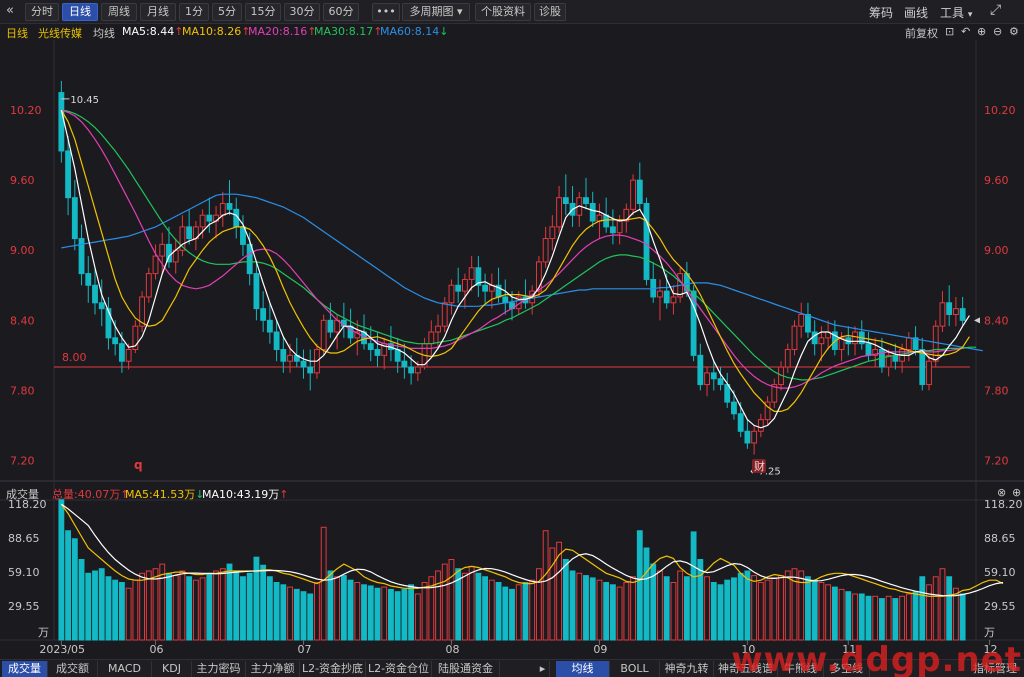  Describe the element at coordinates (881, 13) in the screenshot. I see `chips-button: 筹码` at that location.